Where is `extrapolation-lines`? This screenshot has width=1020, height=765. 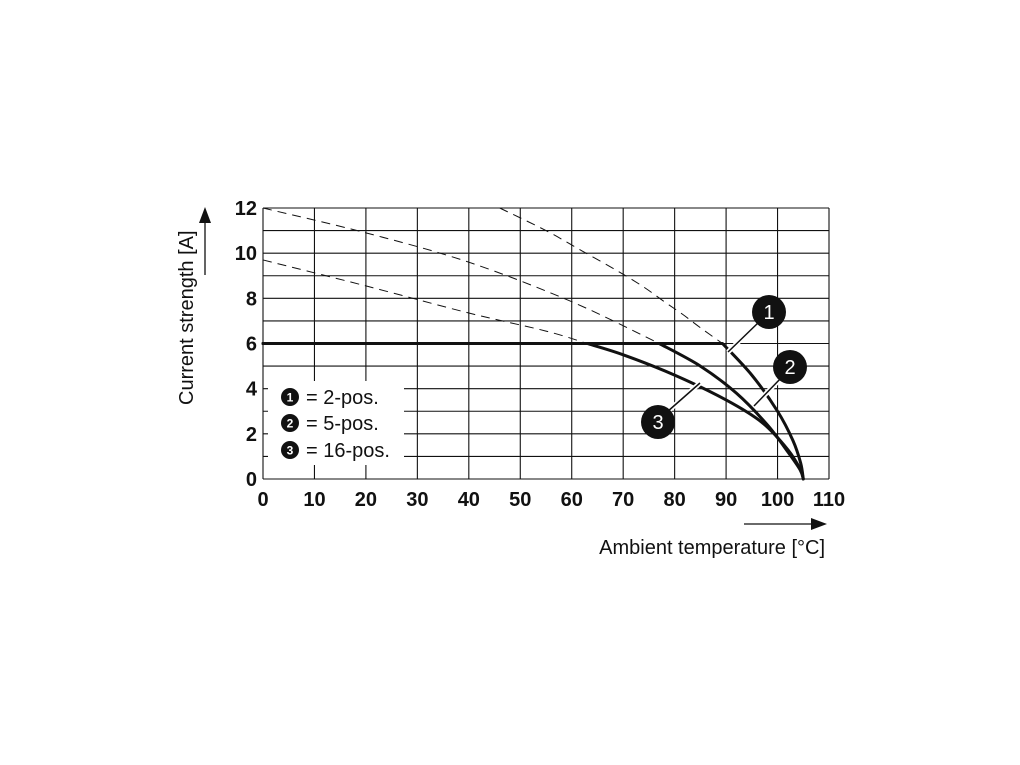 extrapolation-lines is located at coordinates (492, 275).